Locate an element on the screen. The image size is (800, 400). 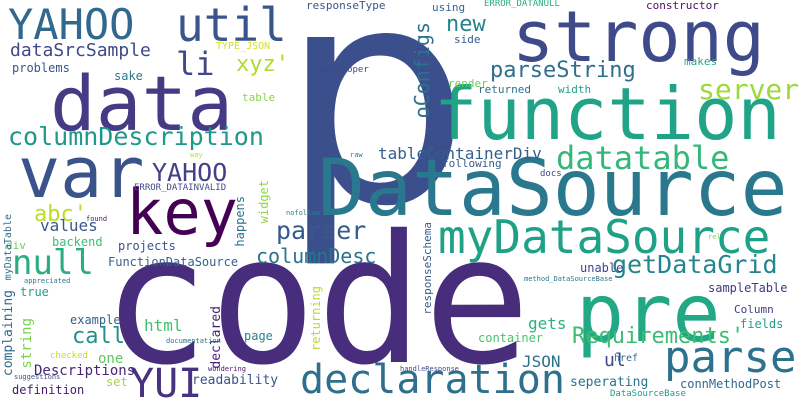
word-makes: makes is located at coordinates (701, 61).